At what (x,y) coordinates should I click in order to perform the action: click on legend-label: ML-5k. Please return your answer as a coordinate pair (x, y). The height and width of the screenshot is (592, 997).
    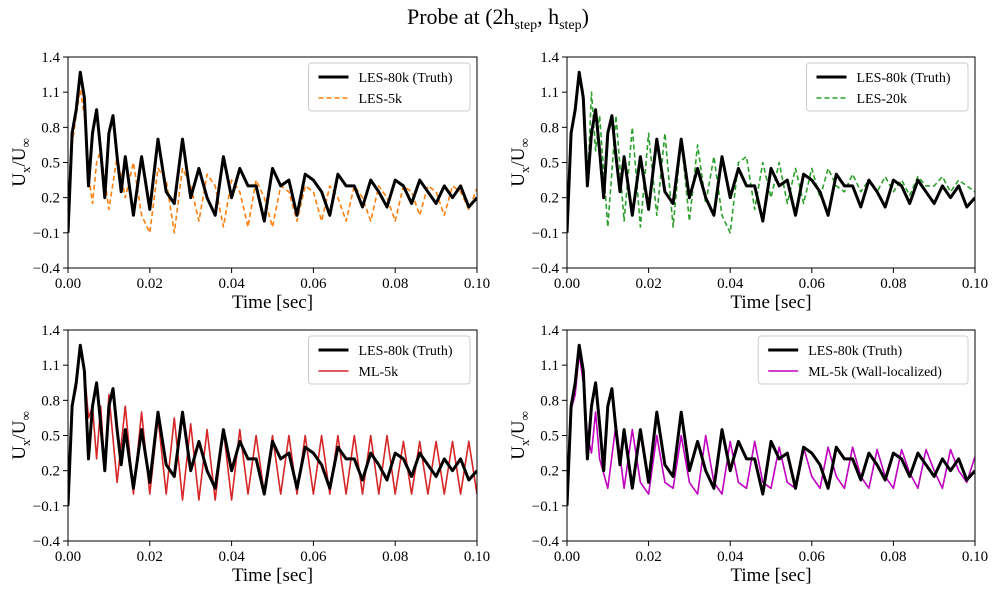
    Looking at the image, I should click on (379, 372).